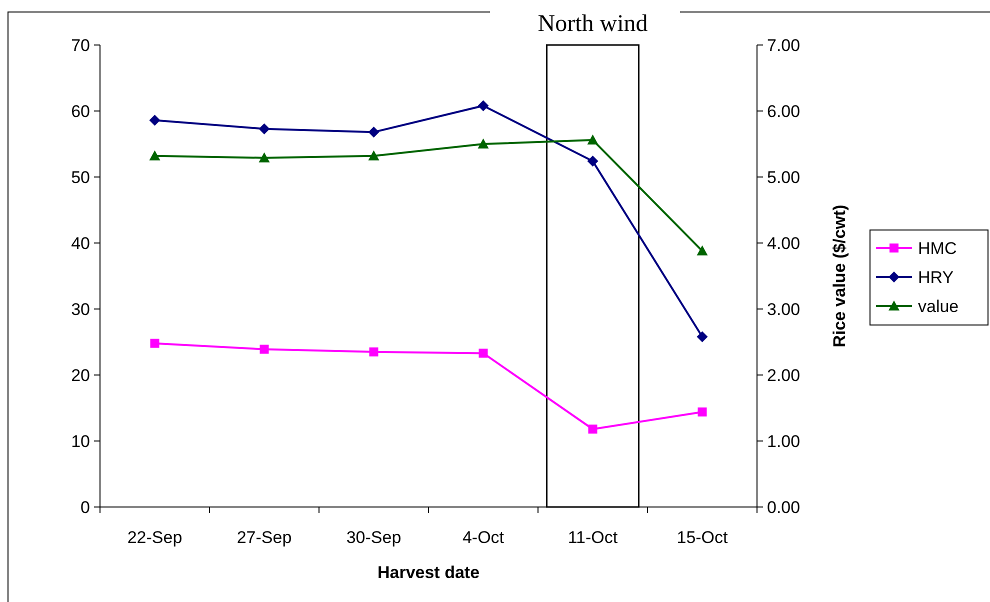  Describe the element at coordinates (154, 537) in the screenshot. I see `x-tick-label: 22-Sep` at that location.